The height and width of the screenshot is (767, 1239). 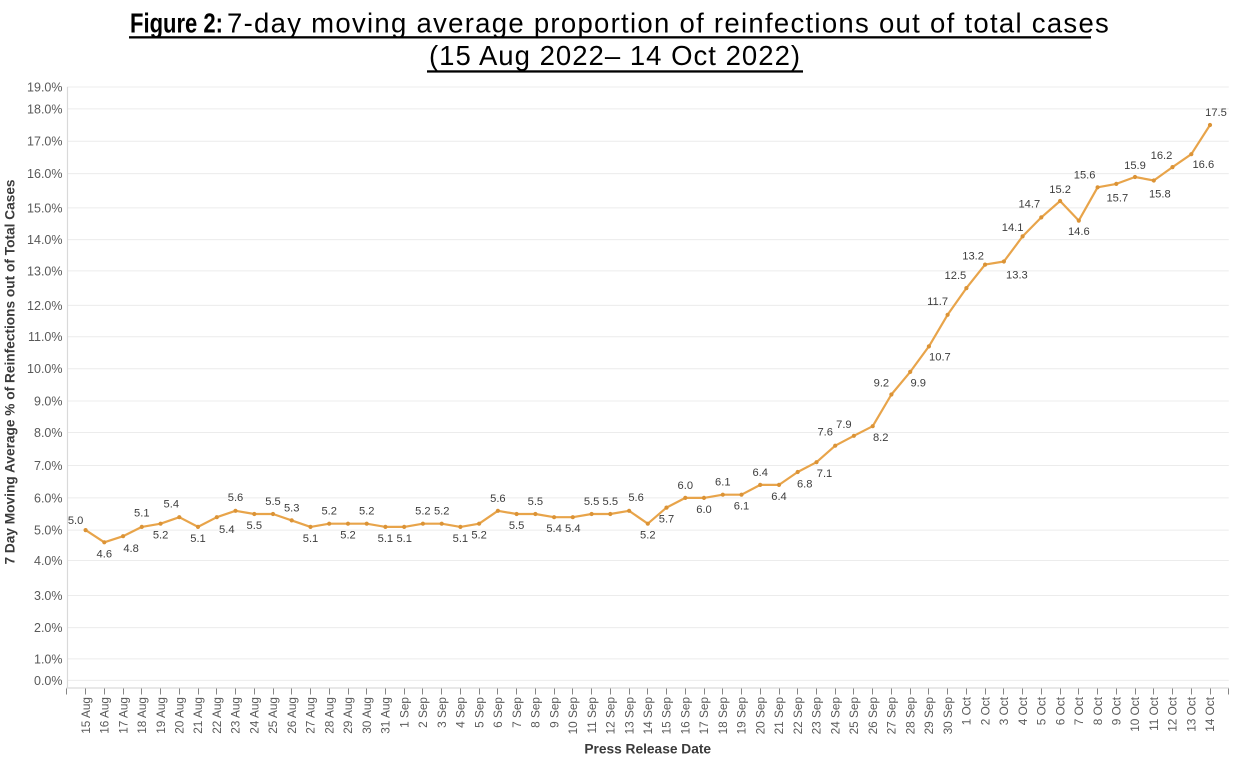 I want to click on svg-text: 9.2, so click(x=882, y=384).